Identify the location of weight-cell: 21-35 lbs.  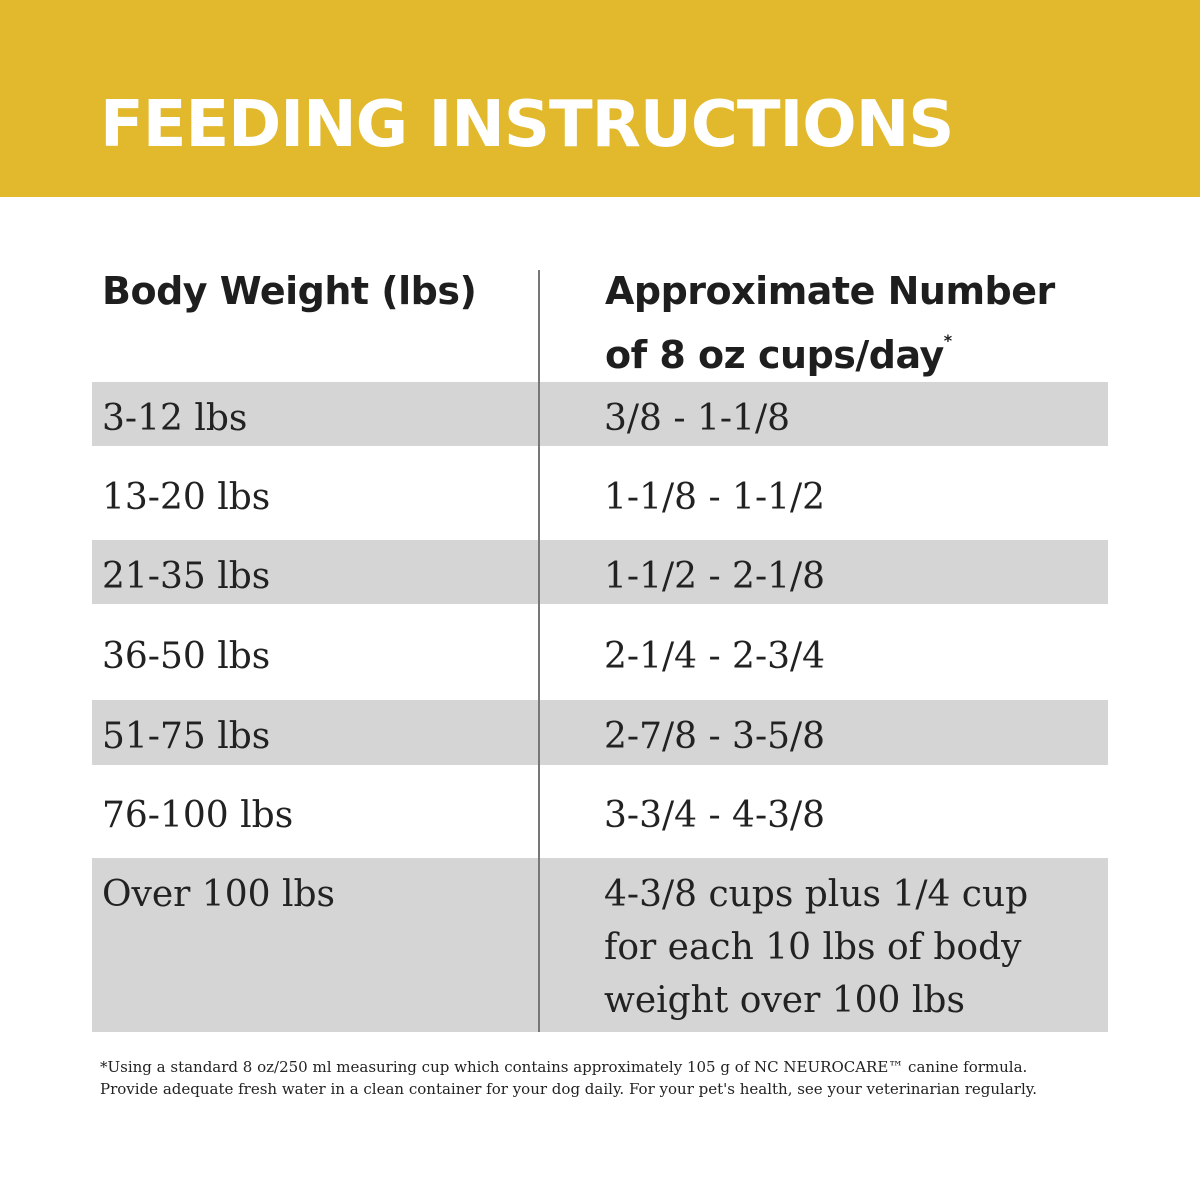
(186, 576).